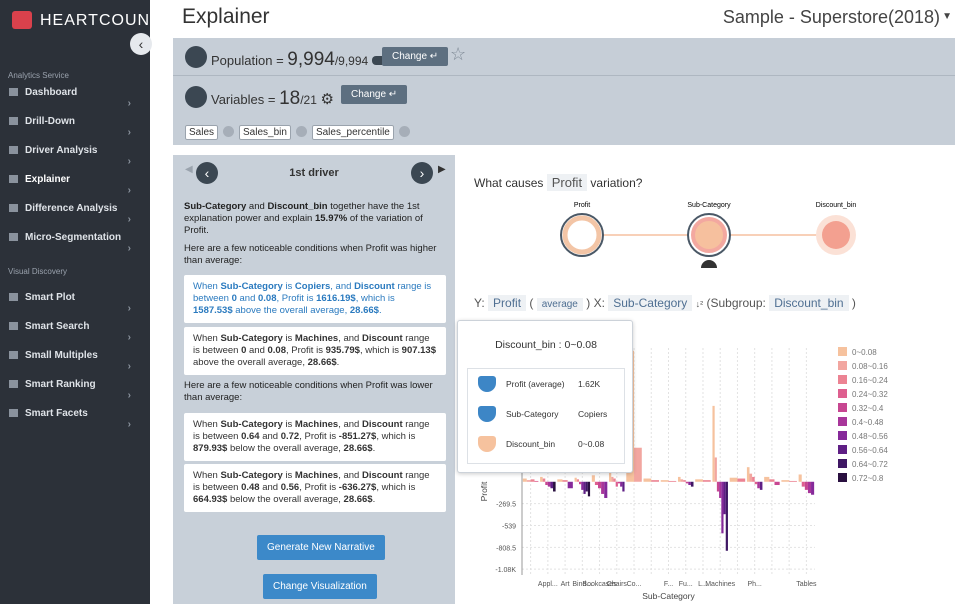 This screenshot has height=604, width=960. I want to click on node-label: Sub-Category, so click(709, 205).